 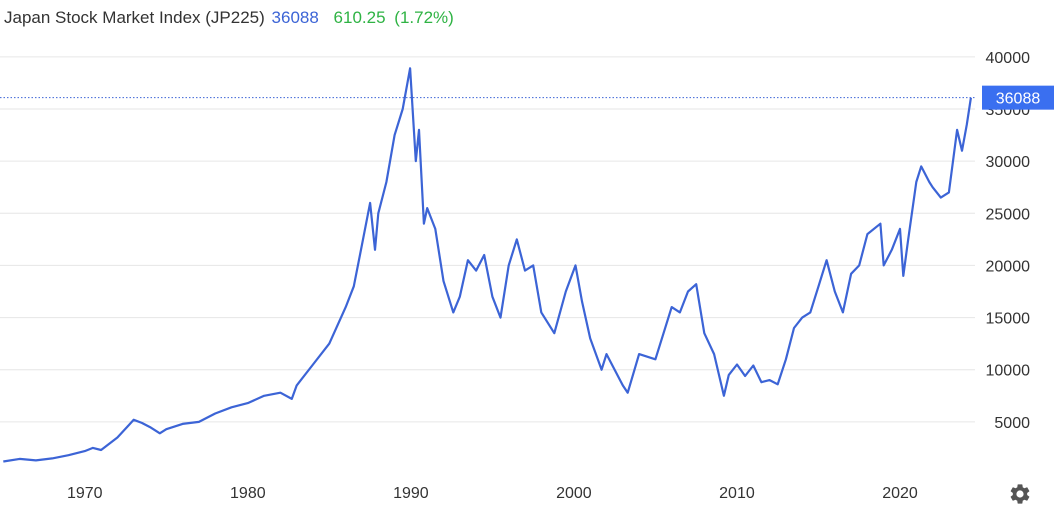 What do you see at coordinates (411, 493) in the screenshot?
I see `x-tick-label: 1990` at bounding box center [411, 493].